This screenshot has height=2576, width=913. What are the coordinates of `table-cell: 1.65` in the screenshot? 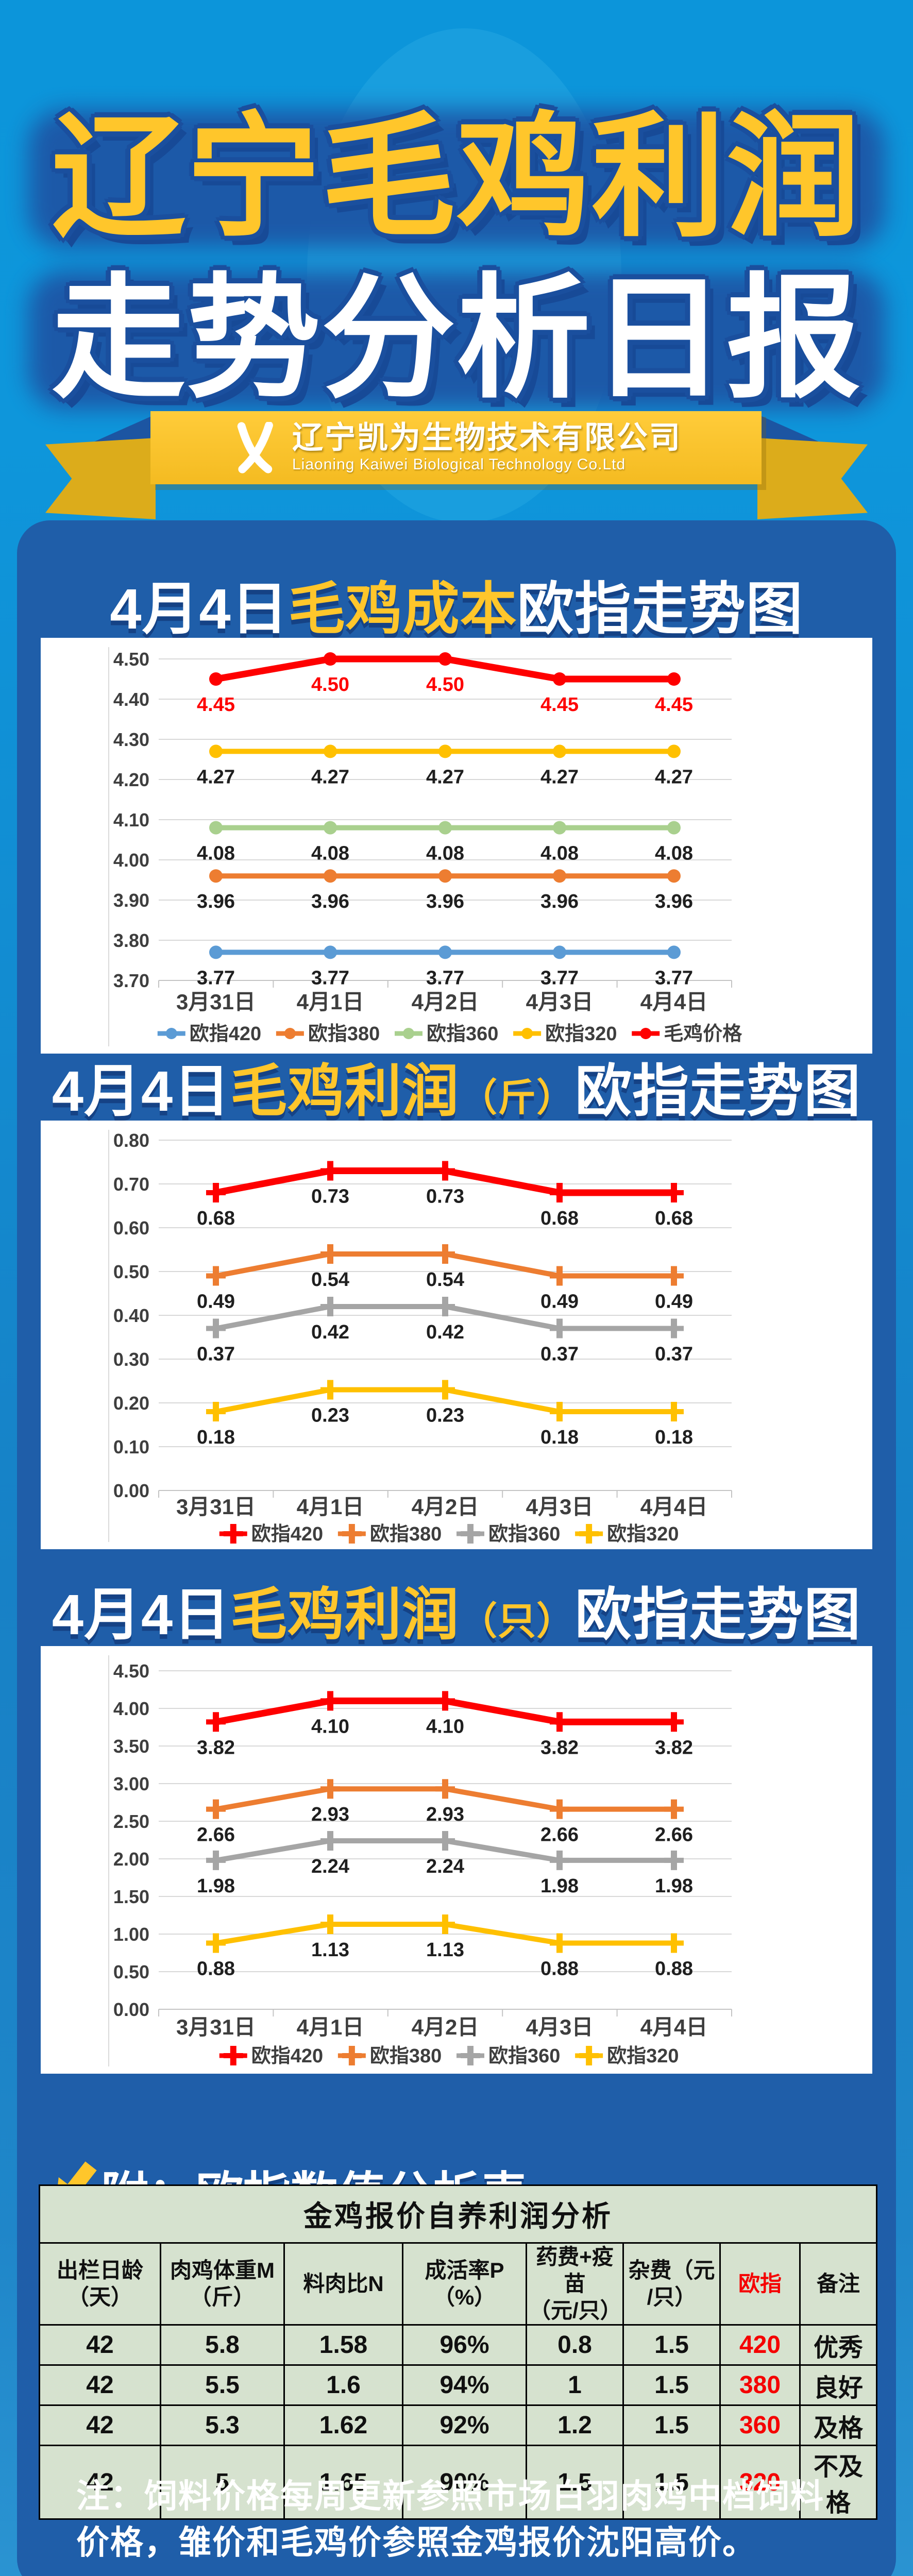 It's located at (343, 2482).